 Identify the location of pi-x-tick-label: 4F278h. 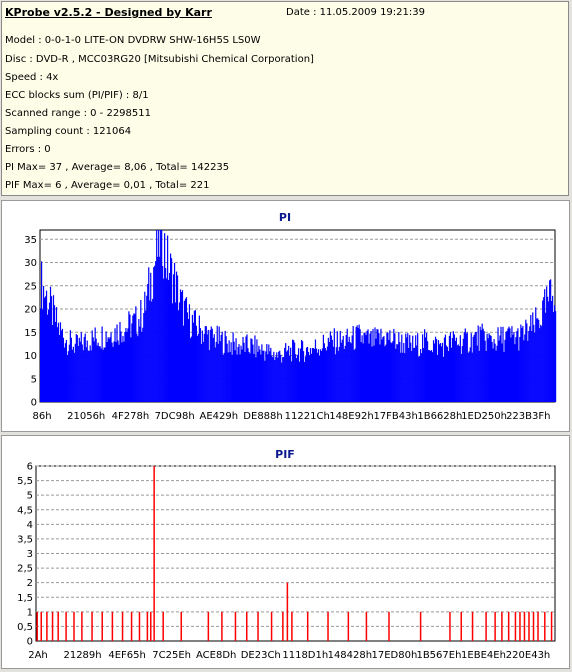
(131, 416).